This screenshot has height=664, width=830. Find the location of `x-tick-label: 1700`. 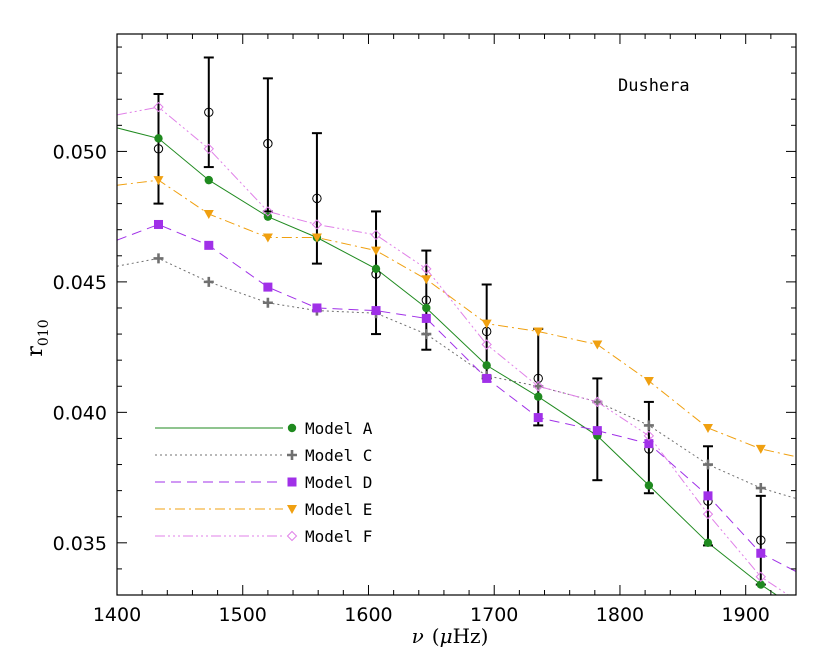

x-tick-label: 1700 is located at coordinates (494, 615).